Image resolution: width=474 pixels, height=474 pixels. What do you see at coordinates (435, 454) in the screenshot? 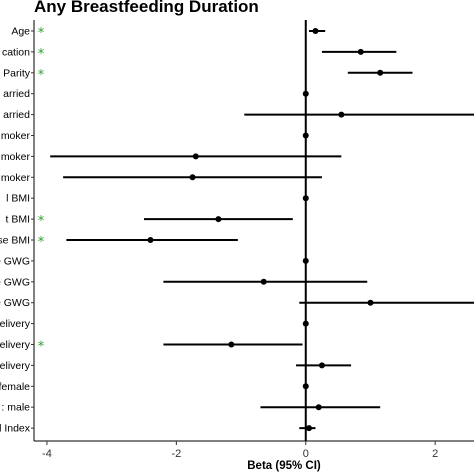
I see `x-tick-label: 2` at bounding box center [435, 454].